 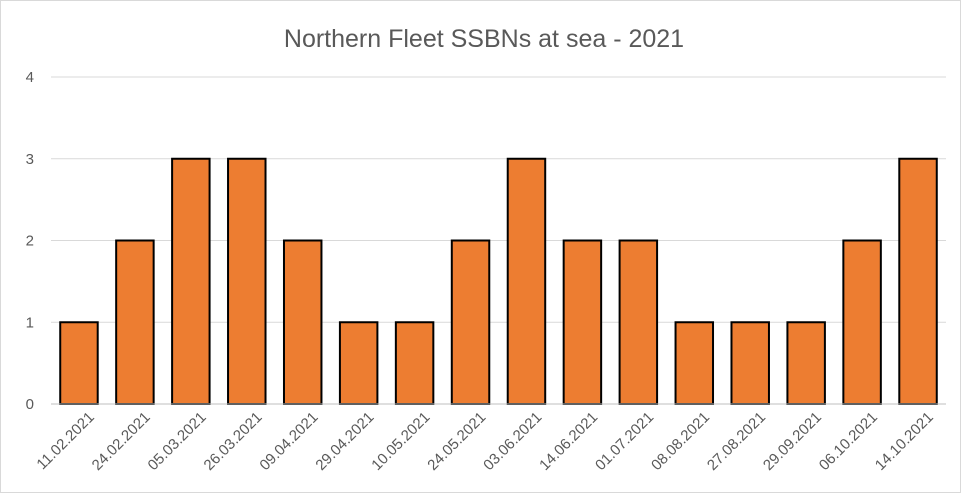 What do you see at coordinates (344, 441) in the screenshot?
I see `x-tick-label: 29.04.2021` at bounding box center [344, 441].